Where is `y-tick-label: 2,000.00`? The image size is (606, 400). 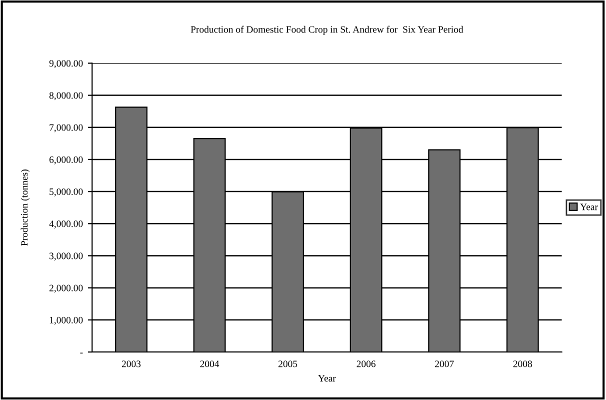 y-tick-label: 2,000.00 is located at coordinates (66, 288).